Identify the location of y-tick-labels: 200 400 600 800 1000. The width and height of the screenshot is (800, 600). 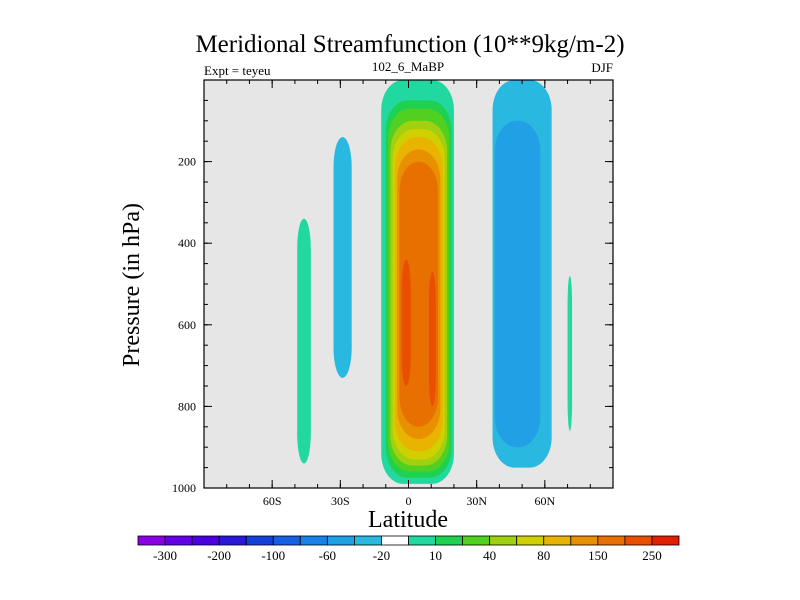
(184, 325).